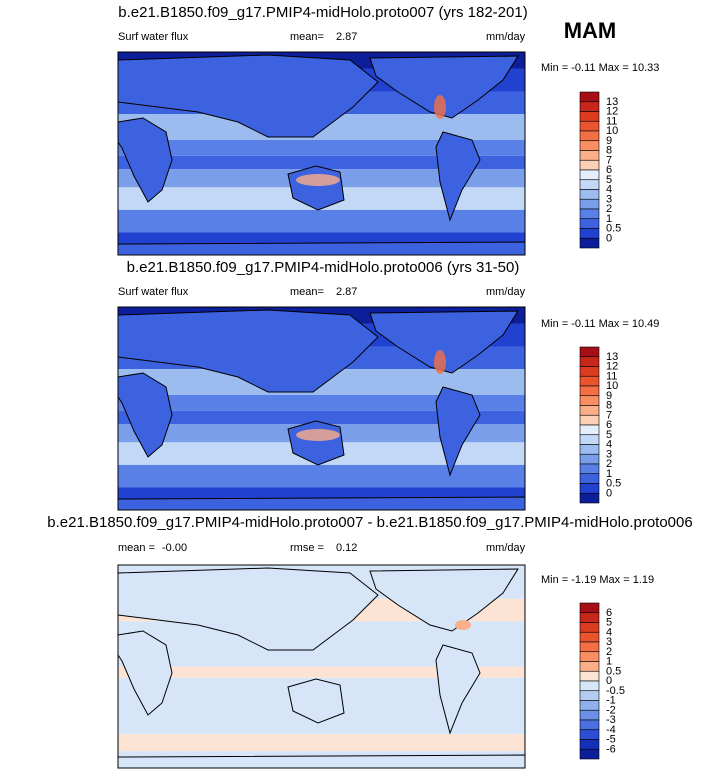 The image size is (708, 779). What do you see at coordinates (609, 435) in the screenshot?
I see `colorbar-label: 5` at bounding box center [609, 435].